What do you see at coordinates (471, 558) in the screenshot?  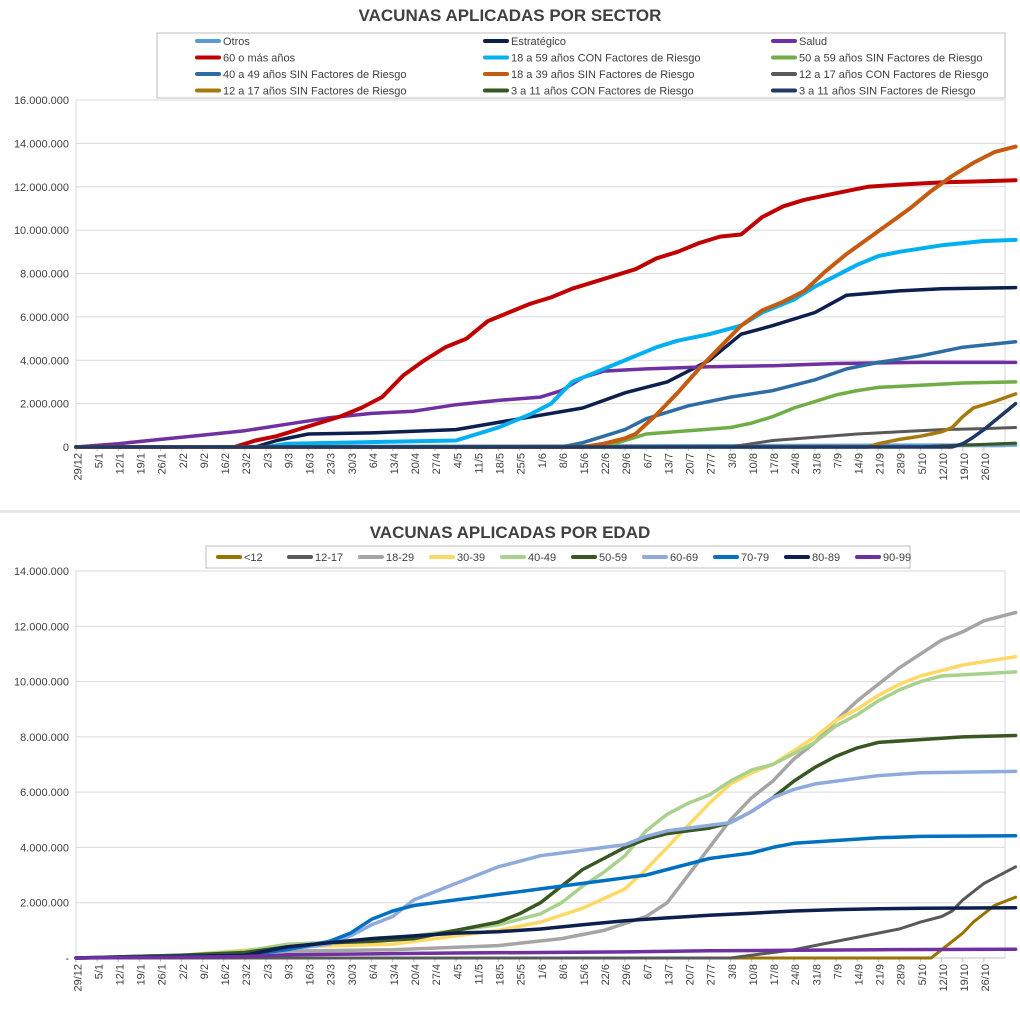 I see `legend-label: 30-39` at bounding box center [471, 558].